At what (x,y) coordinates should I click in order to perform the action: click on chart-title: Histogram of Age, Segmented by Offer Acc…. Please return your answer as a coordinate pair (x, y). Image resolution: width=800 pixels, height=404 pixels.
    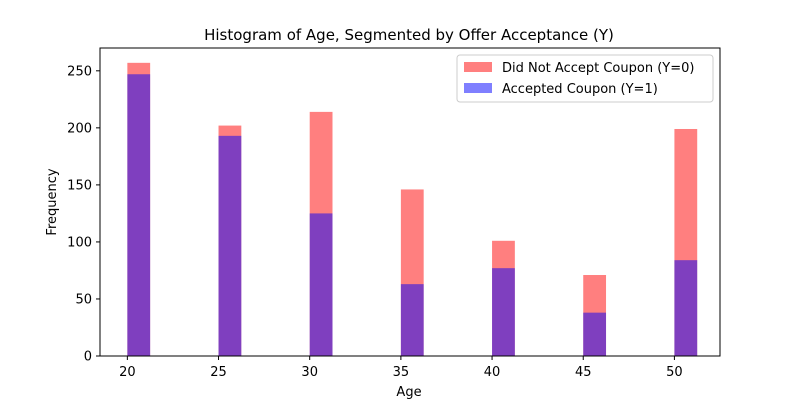
    Looking at the image, I should click on (409, 35).